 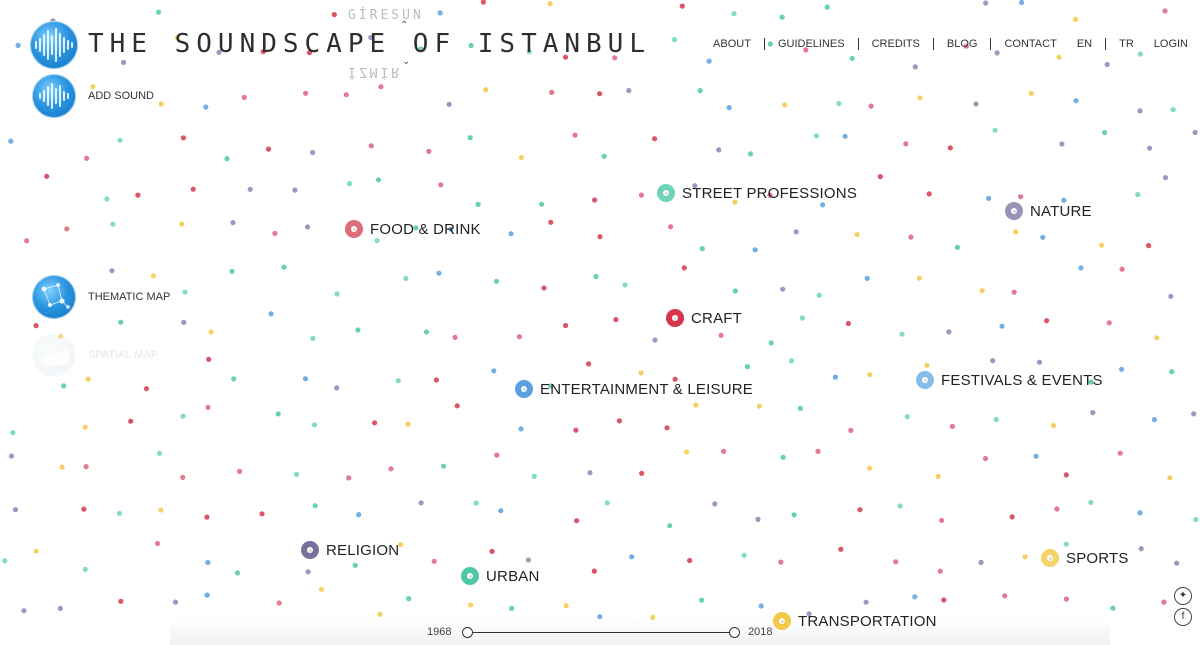 What do you see at coordinates (734, 632) in the screenshot?
I see `timeline-end-handle` at bounding box center [734, 632].